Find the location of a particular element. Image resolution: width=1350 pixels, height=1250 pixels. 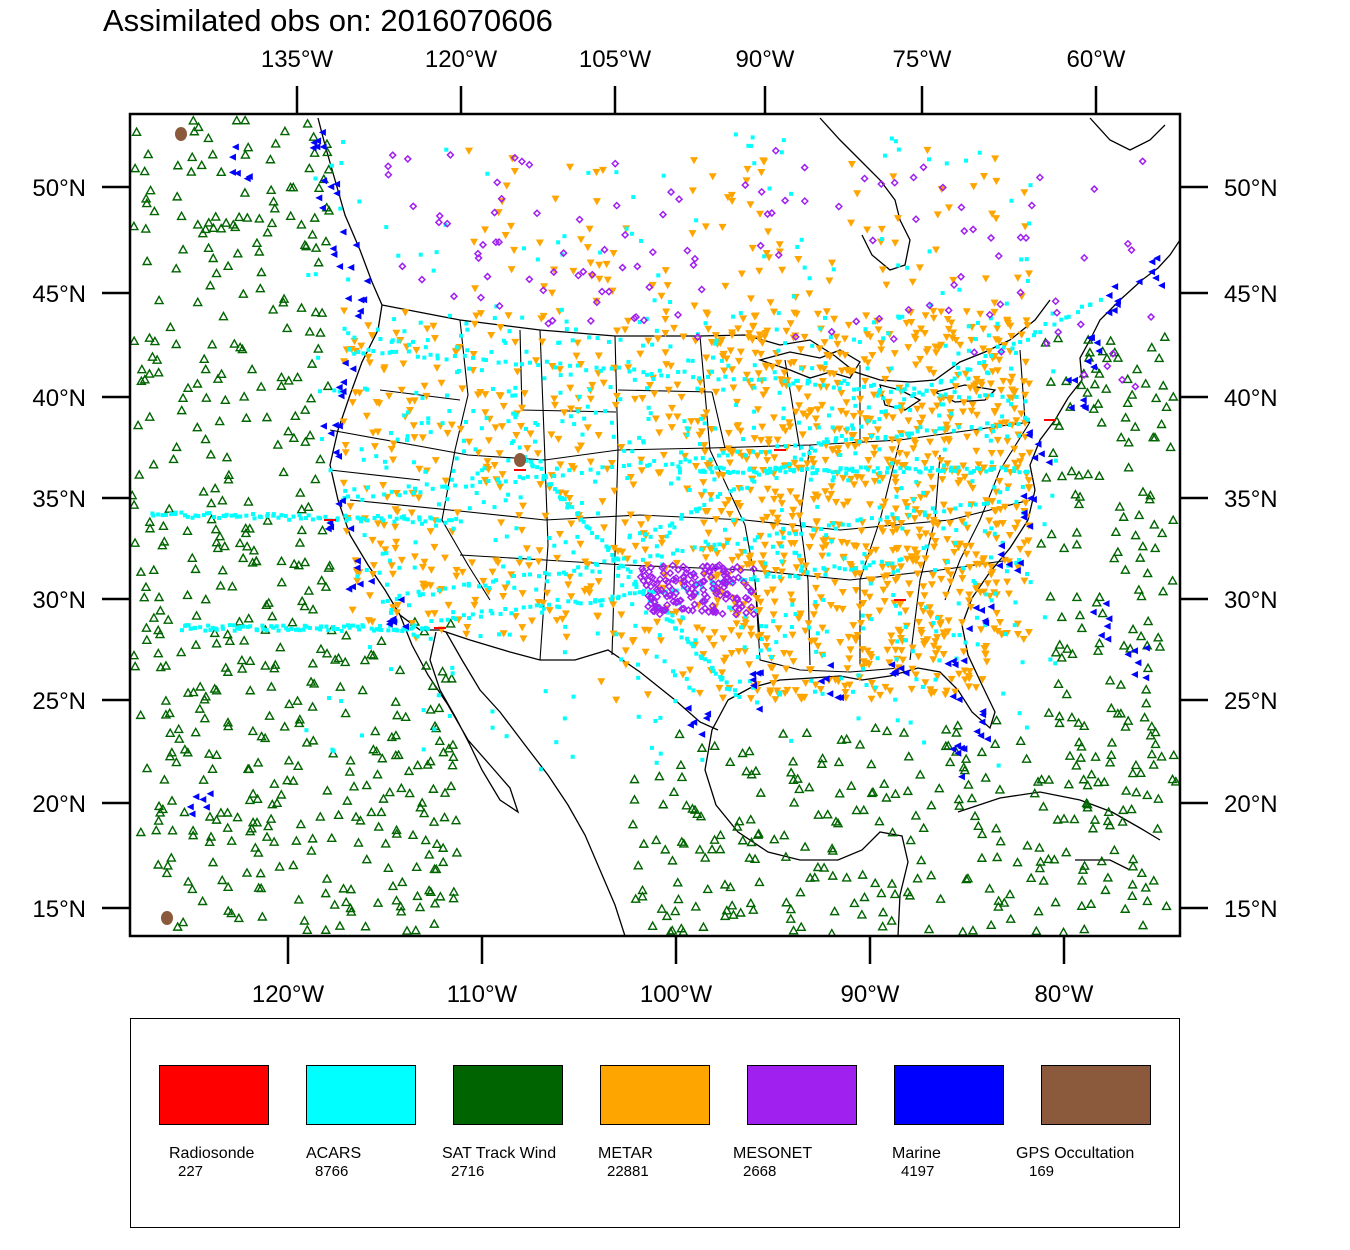

legend-label: GPS Occultation is located at coordinates (1075, 1153).